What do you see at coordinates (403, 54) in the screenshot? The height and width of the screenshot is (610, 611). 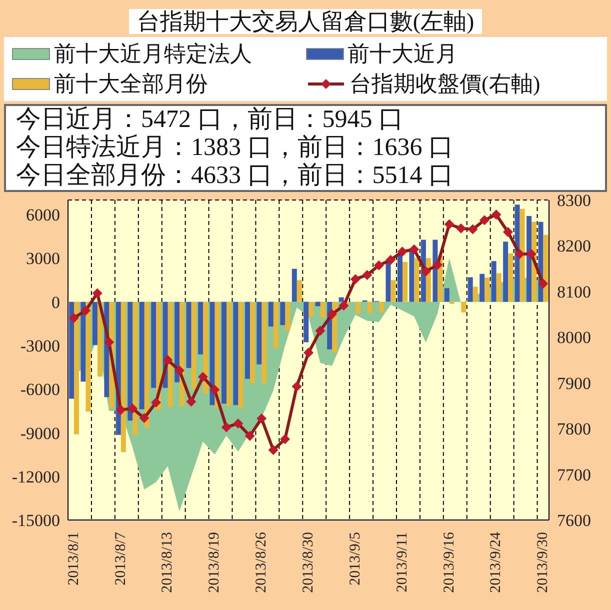 I see `legend-label: 前十大近月` at bounding box center [403, 54].